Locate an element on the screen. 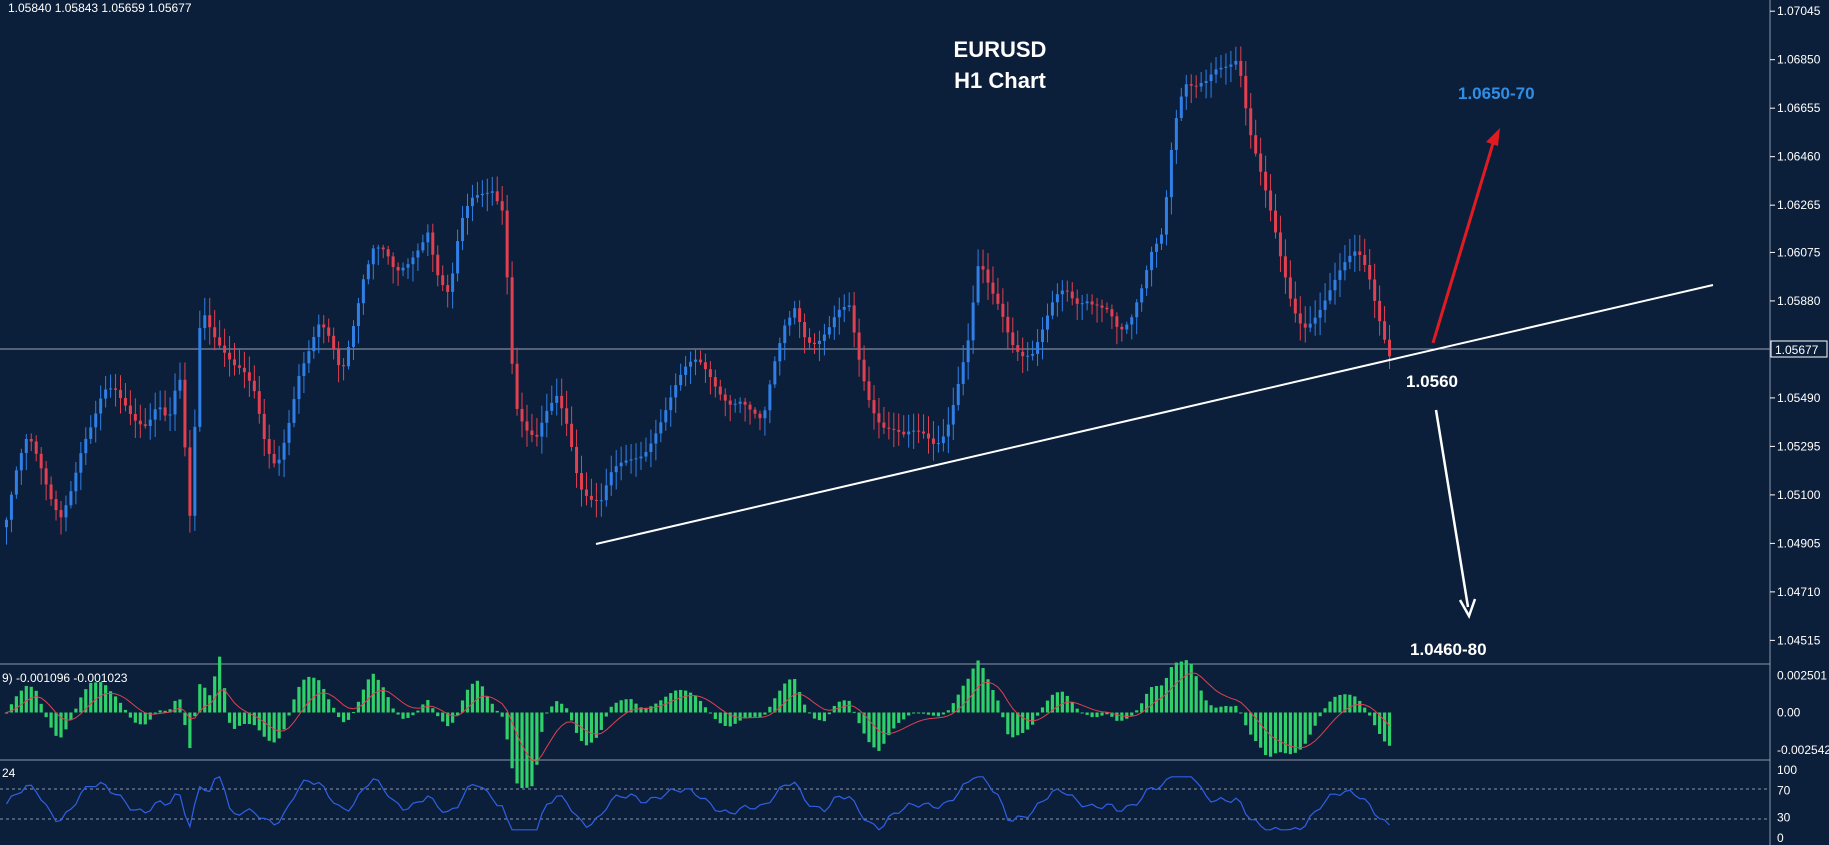 The image size is (1829, 845). up-arrow-head is located at coordinates (1493, 137).